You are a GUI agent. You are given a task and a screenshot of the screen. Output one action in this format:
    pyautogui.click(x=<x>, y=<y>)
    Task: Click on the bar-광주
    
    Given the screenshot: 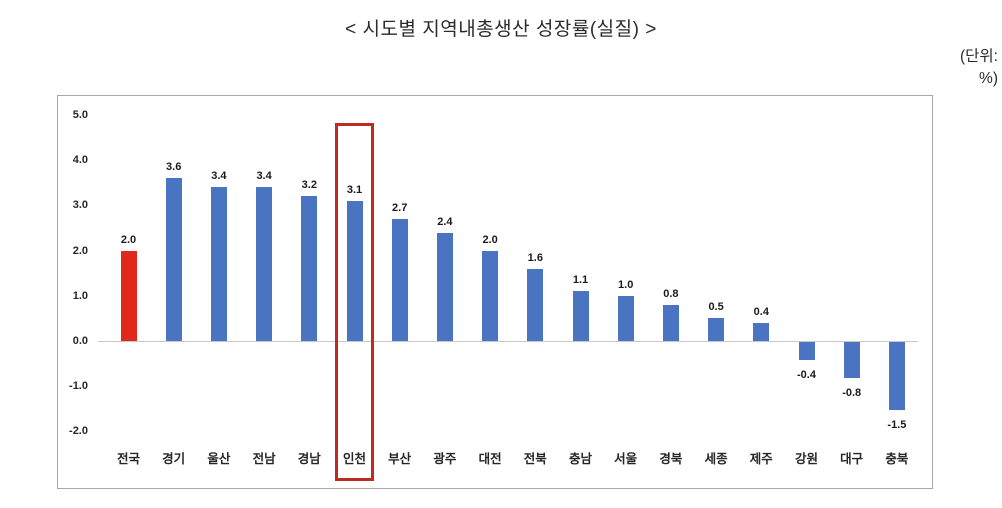 What is the action you would take?
    pyautogui.click(x=444, y=286)
    